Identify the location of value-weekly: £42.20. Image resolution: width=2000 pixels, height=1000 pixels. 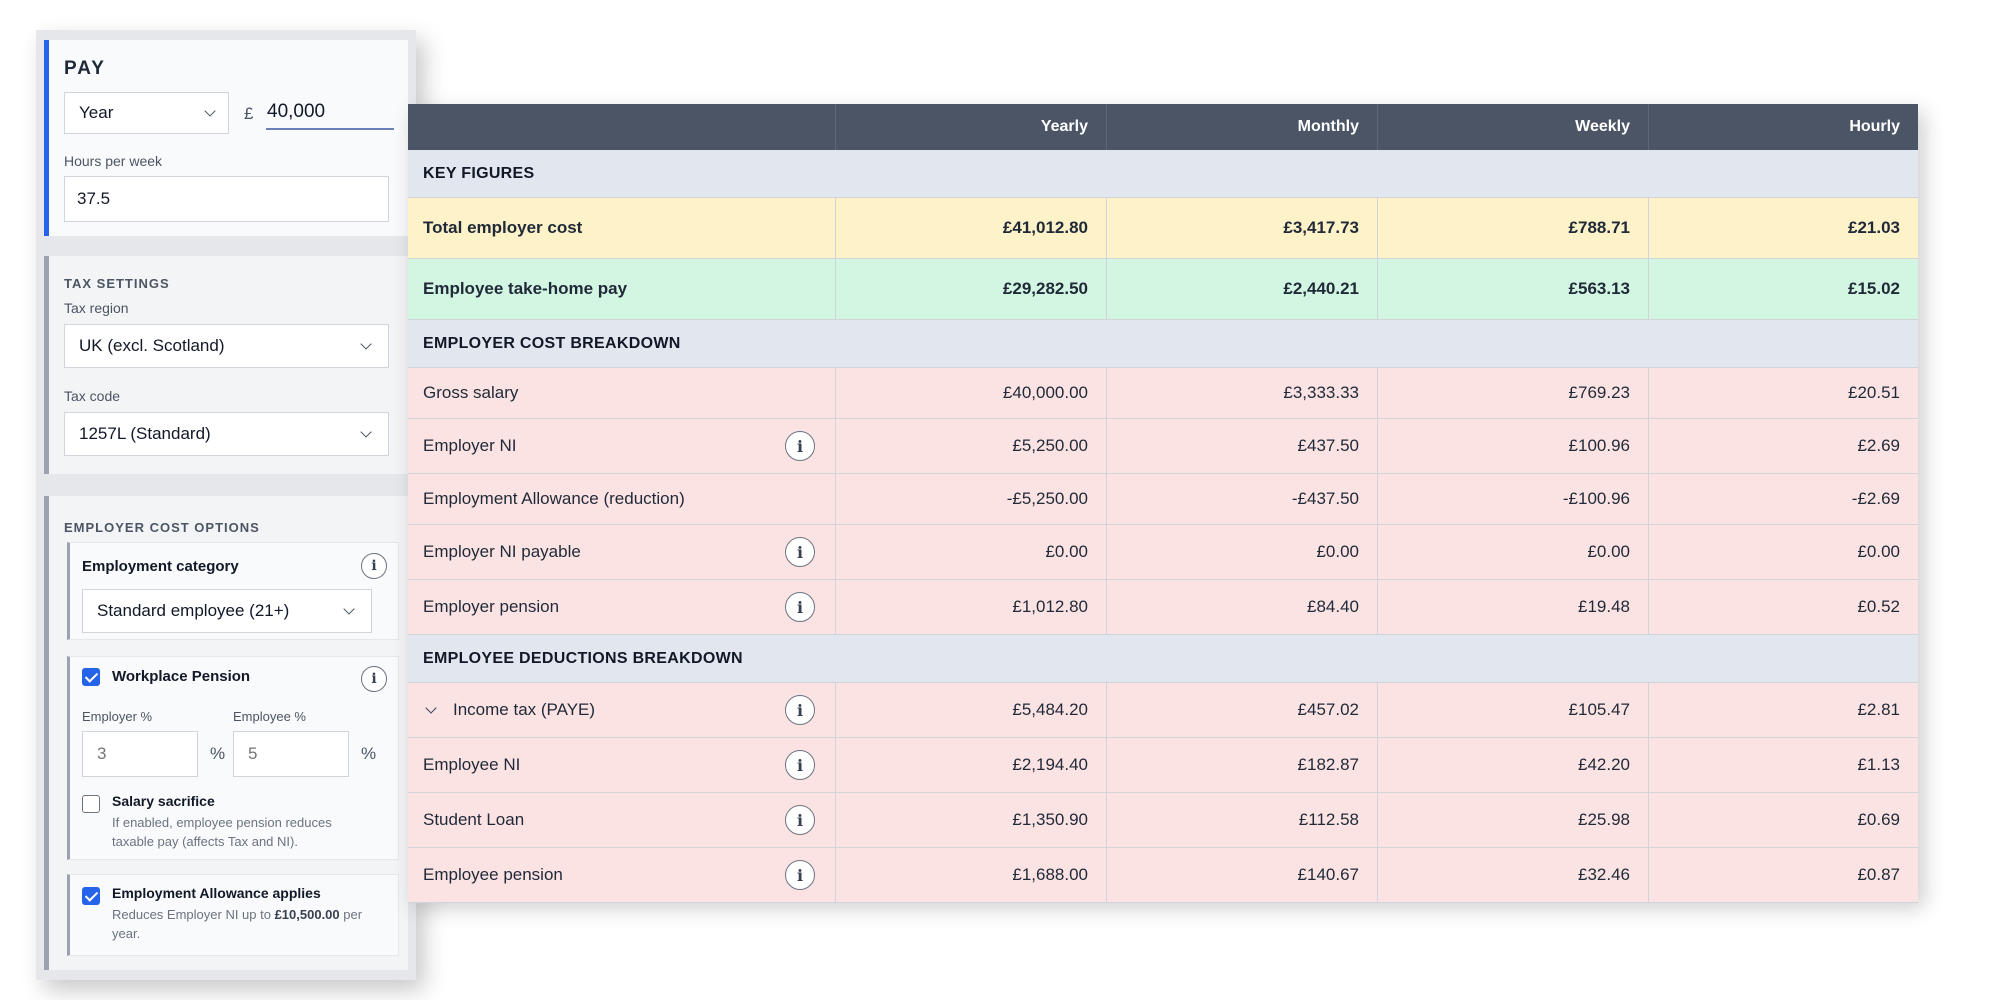
(1513, 765).